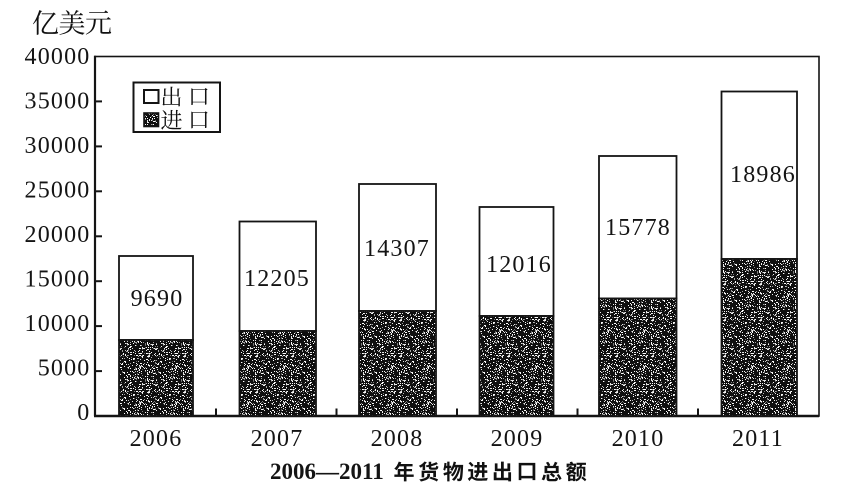  Describe the element at coordinates (397, 439) in the screenshot. I see `svg-text: 2008` at that location.